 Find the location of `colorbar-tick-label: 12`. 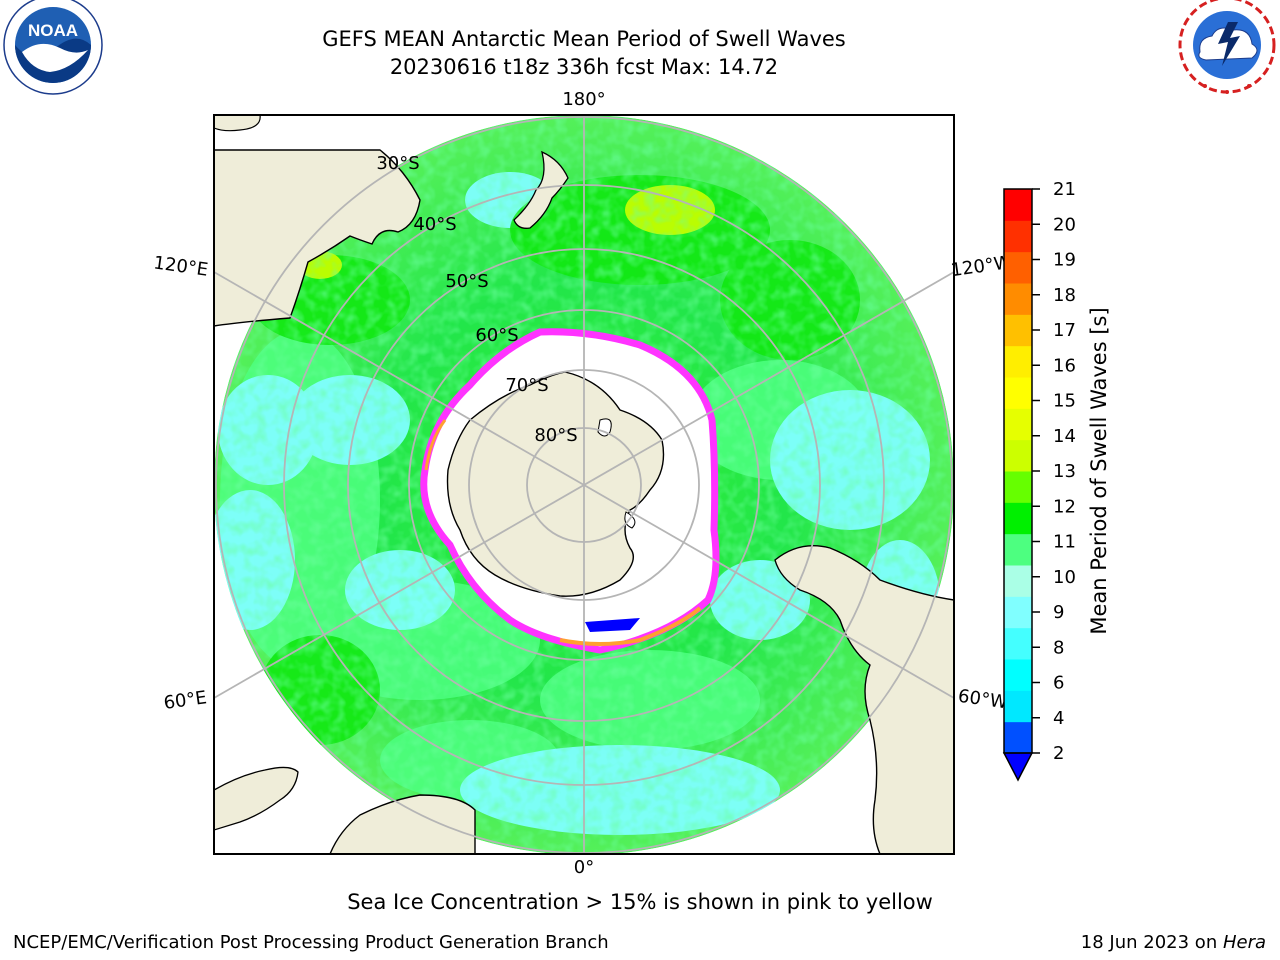

colorbar-tick-label: 12 is located at coordinates (1064, 506).